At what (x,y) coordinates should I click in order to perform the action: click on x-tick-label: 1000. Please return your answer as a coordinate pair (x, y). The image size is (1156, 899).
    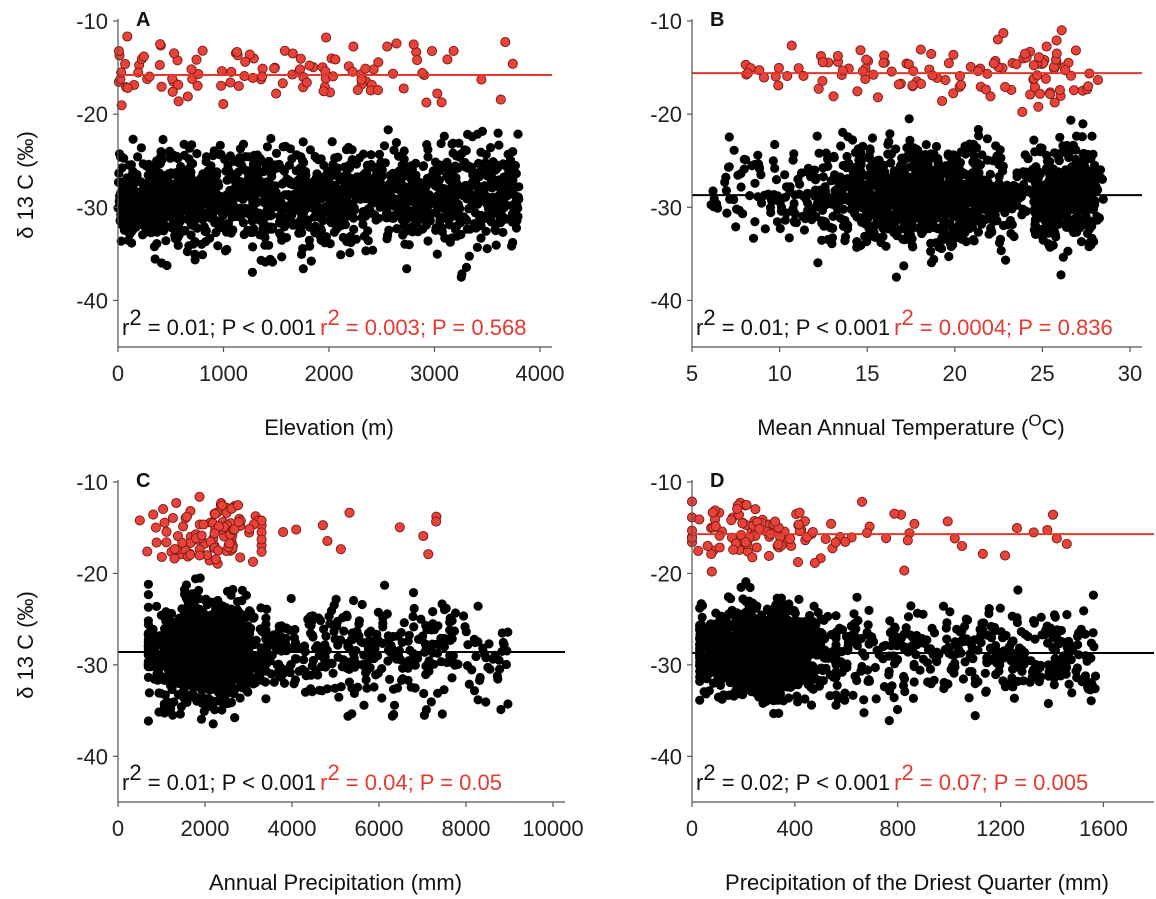
    Looking at the image, I should click on (223, 373).